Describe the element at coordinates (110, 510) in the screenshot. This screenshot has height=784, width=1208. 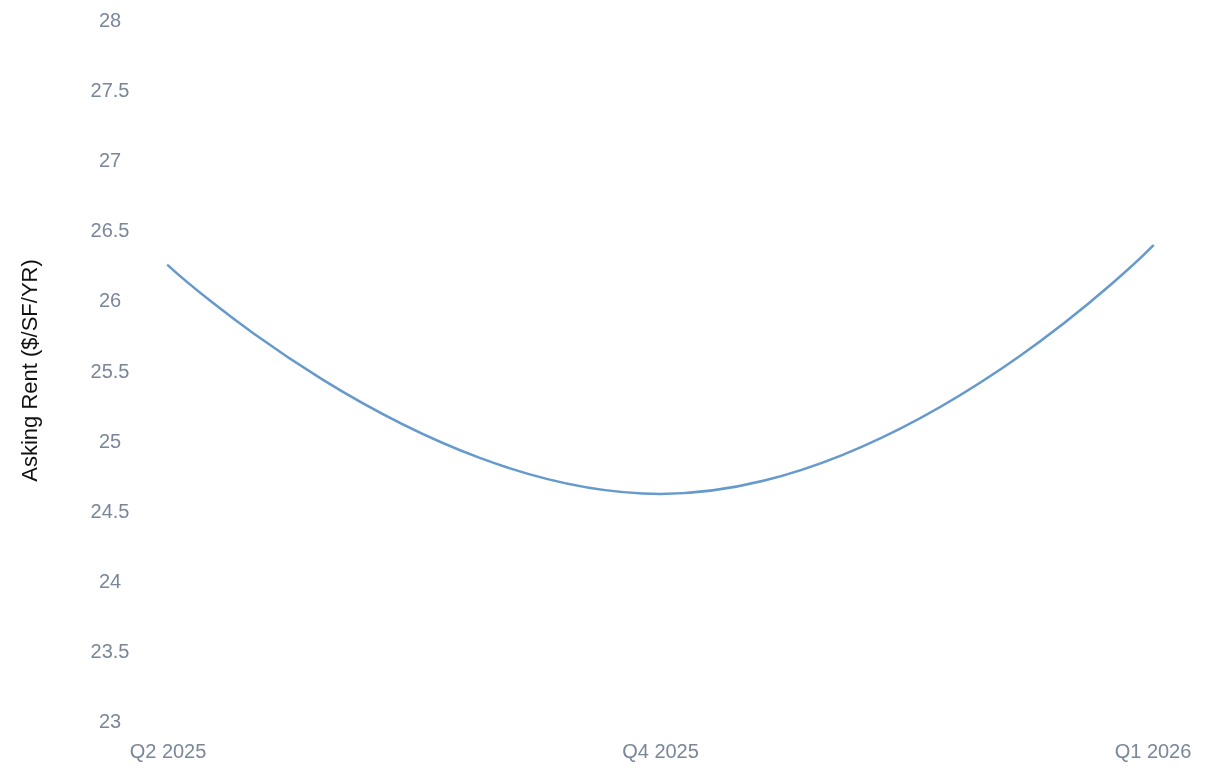
I see `y-tick-label: 24.5` at that location.